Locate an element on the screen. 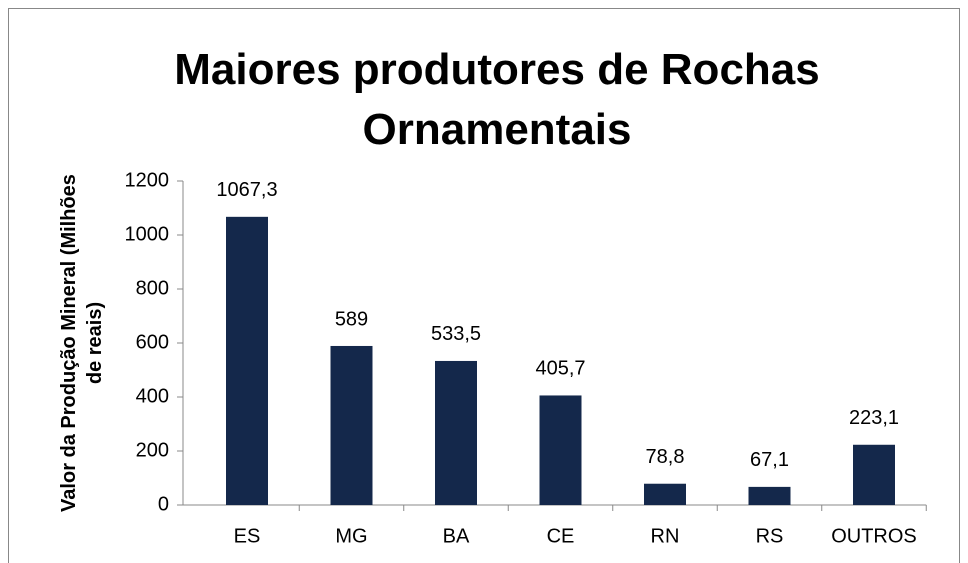  y-tick-label: 400 is located at coordinates (152, 396).